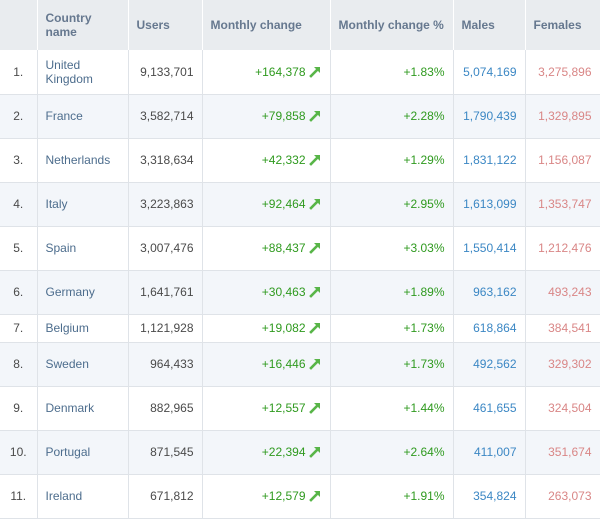  What do you see at coordinates (392, 160) in the screenshot?
I see `monthly-change-pct-cell: +1.29%` at bounding box center [392, 160].